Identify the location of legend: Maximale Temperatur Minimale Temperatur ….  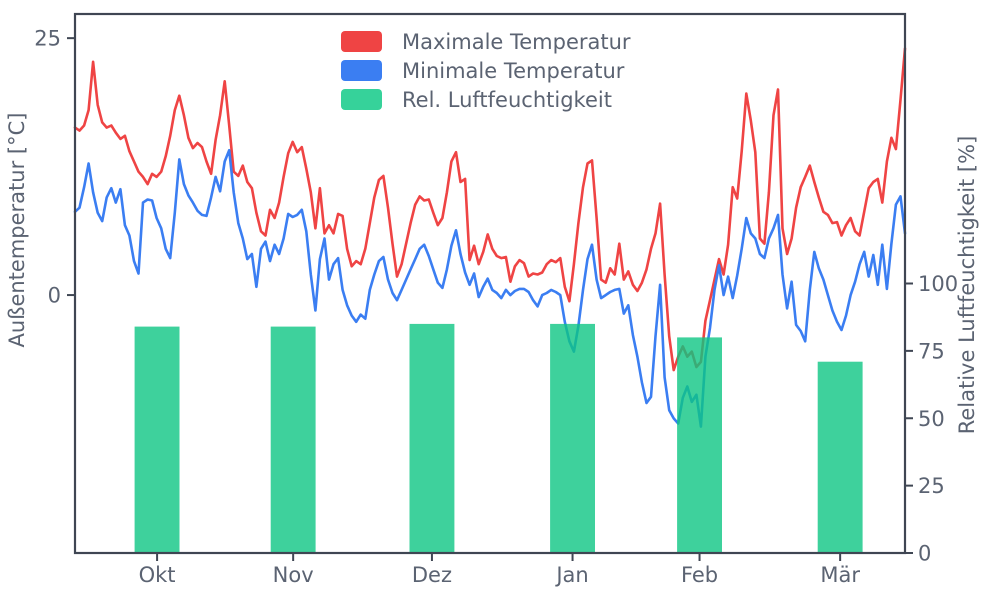
(486, 71).